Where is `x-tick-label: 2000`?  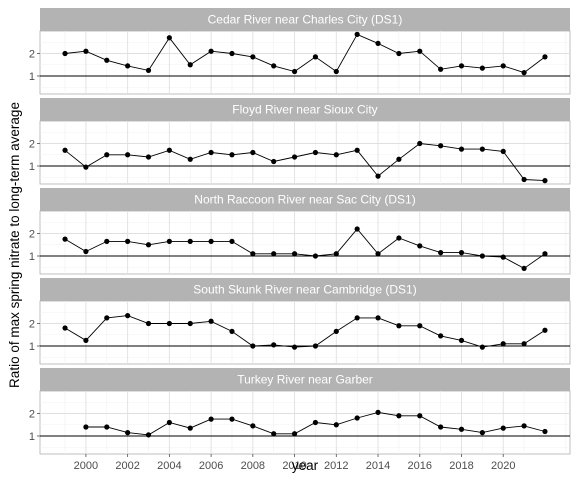
x-tick-label: 2000 is located at coordinates (86, 466).